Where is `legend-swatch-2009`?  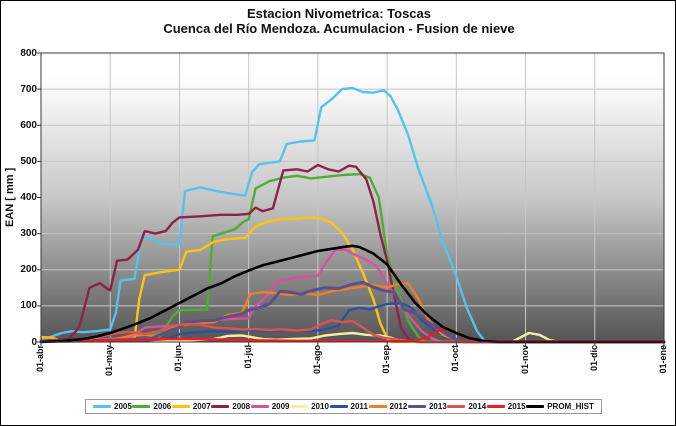 legend-swatch-2009 is located at coordinates (259, 406).